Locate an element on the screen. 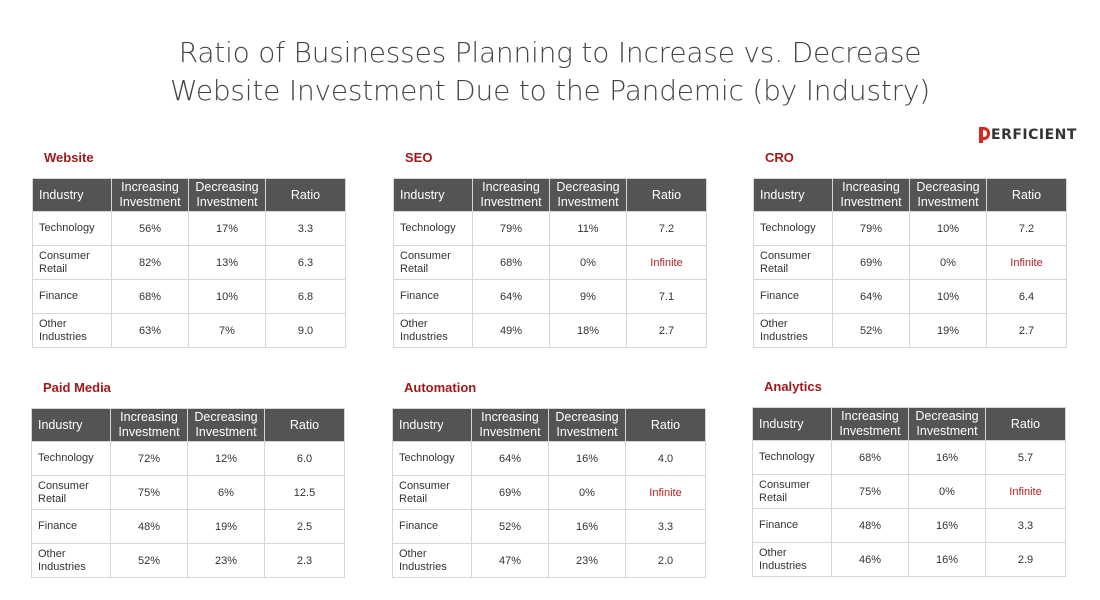  increasing-cell: 48% is located at coordinates (149, 526).